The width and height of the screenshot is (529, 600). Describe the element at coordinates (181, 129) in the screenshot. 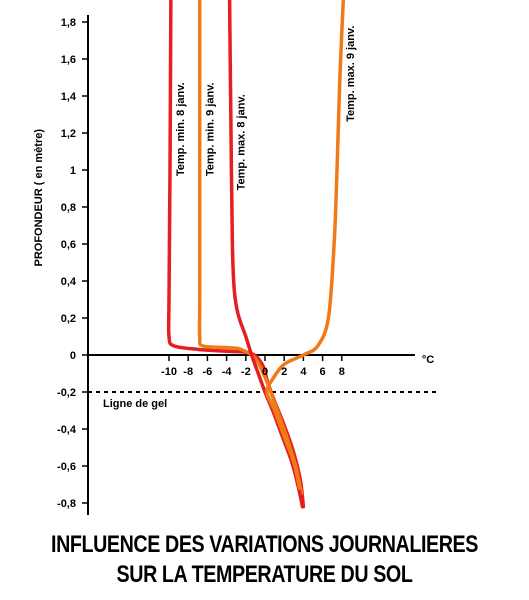

I see `series-label-1: Temp. min. 8 janv.` at that location.